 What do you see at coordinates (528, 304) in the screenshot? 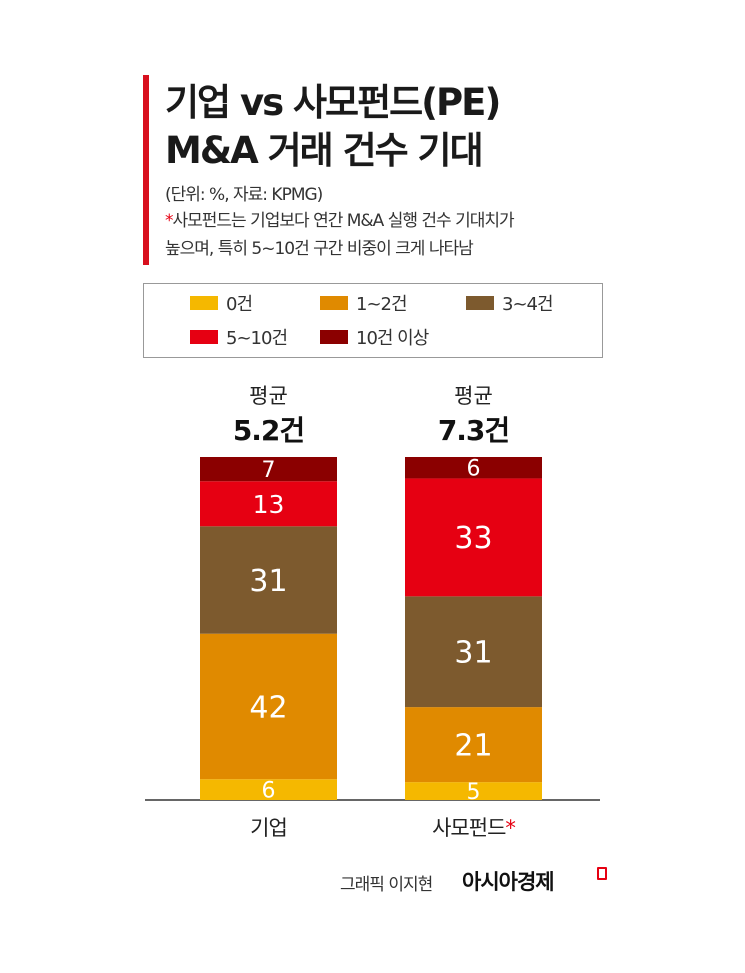
I see `legend-label: 3~4건` at bounding box center [528, 304].